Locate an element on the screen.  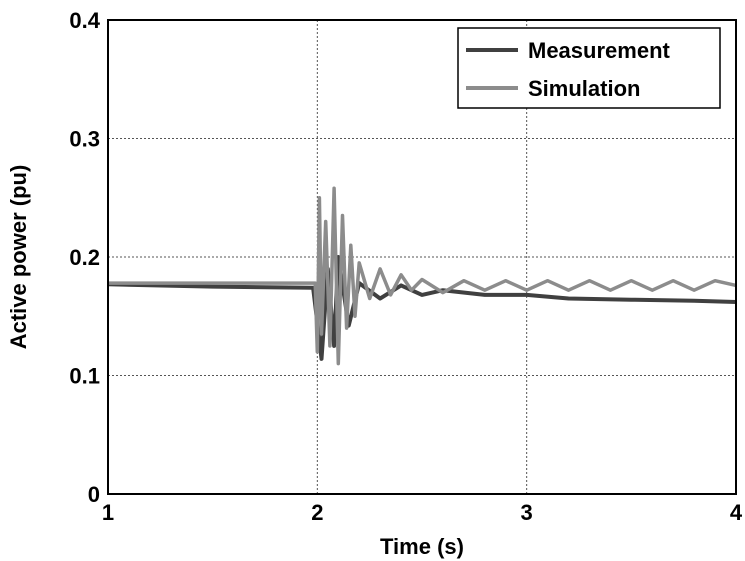
x-tick-label: 3 is located at coordinates (527, 512).